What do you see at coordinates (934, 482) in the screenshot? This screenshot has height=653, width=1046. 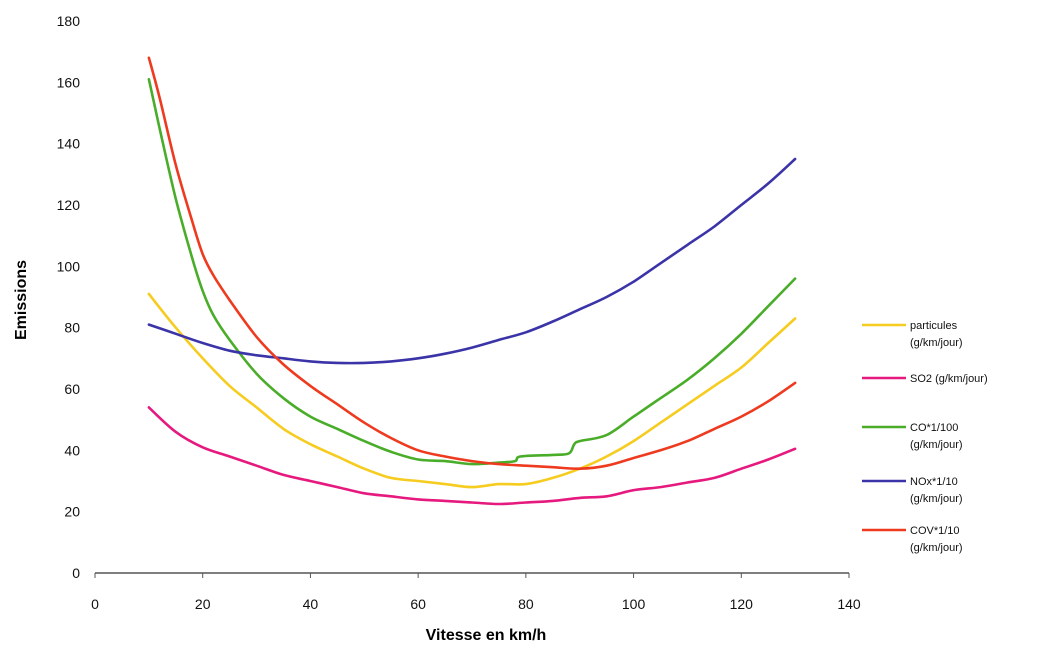 I see `legend-label: NOx*1/10` at bounding box center [934, 482].